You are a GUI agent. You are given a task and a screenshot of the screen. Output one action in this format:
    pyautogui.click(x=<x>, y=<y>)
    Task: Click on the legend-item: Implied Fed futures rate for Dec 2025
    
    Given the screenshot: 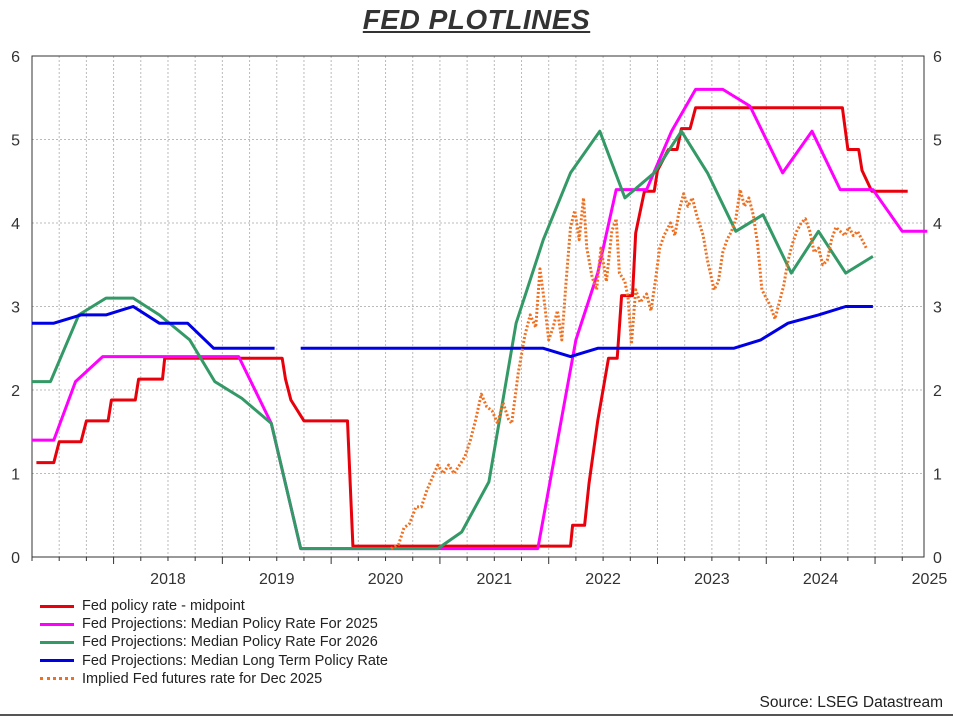 What is the action you would take?
    pyautogui.click(x=214, y=679)
    